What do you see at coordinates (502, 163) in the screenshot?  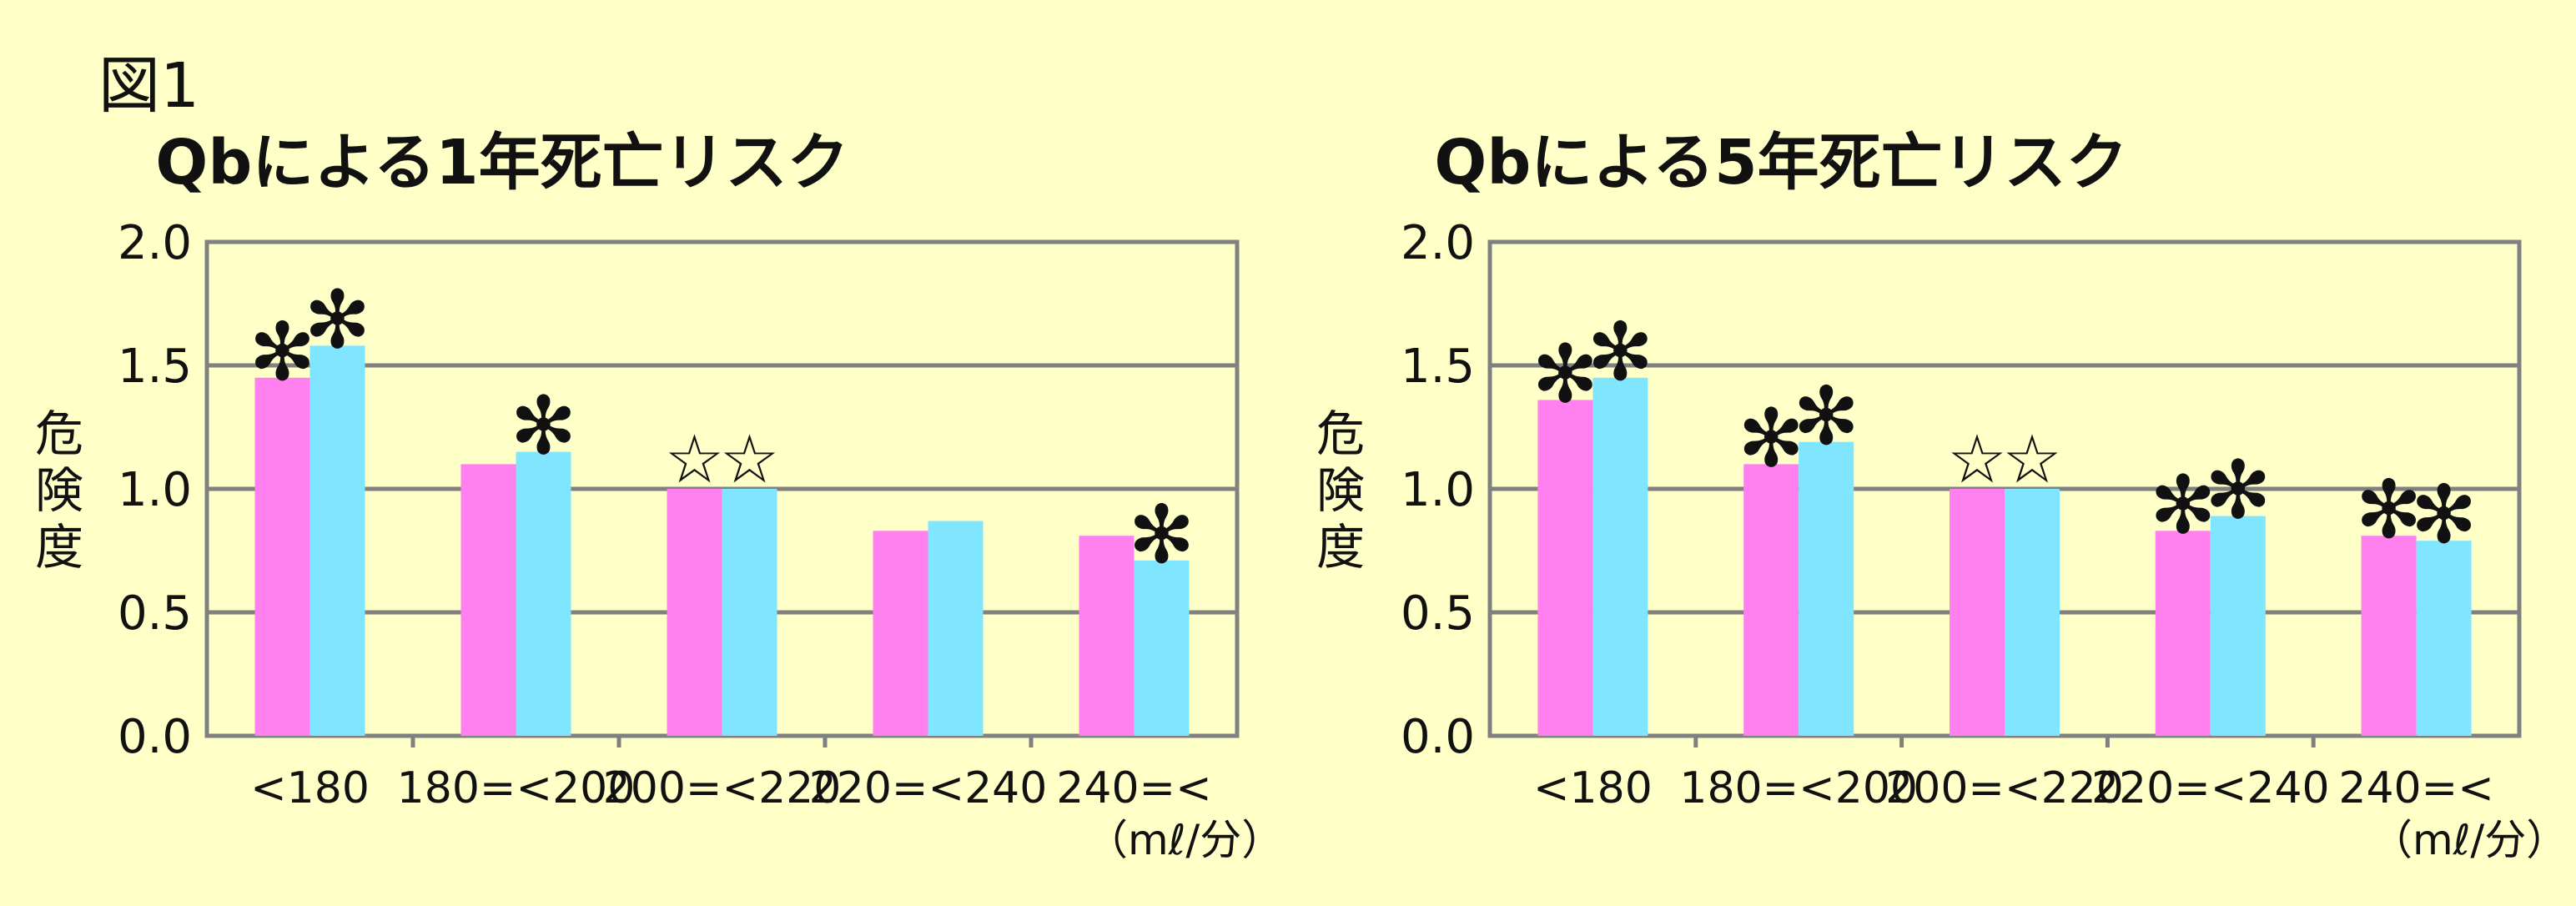 I see `chart-title-1yr: Qbによる1年死亡リスク` at bounding box center [502, 163].